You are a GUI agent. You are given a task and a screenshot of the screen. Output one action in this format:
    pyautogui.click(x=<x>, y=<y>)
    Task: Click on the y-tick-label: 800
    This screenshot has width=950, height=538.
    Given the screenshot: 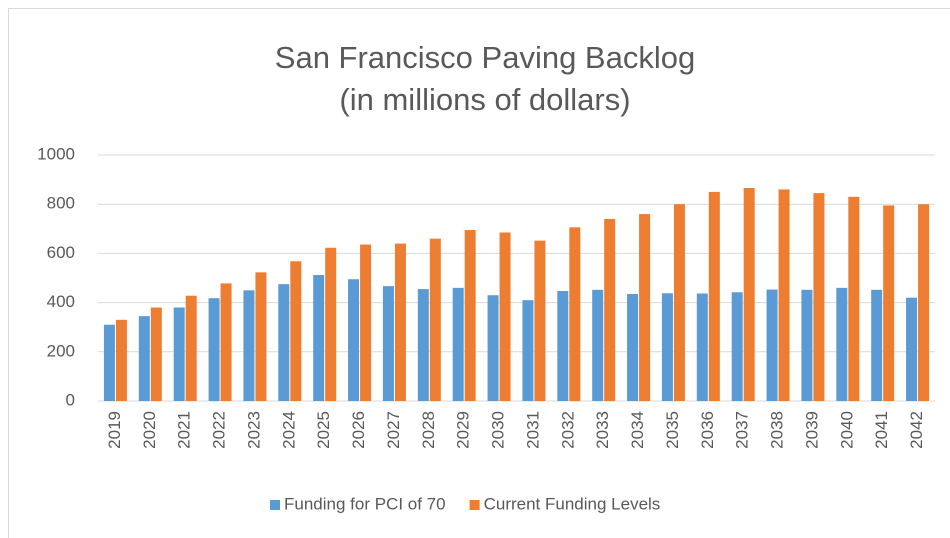 What is the action you would take?
    pyautogui.click(x=61, y=203)
    